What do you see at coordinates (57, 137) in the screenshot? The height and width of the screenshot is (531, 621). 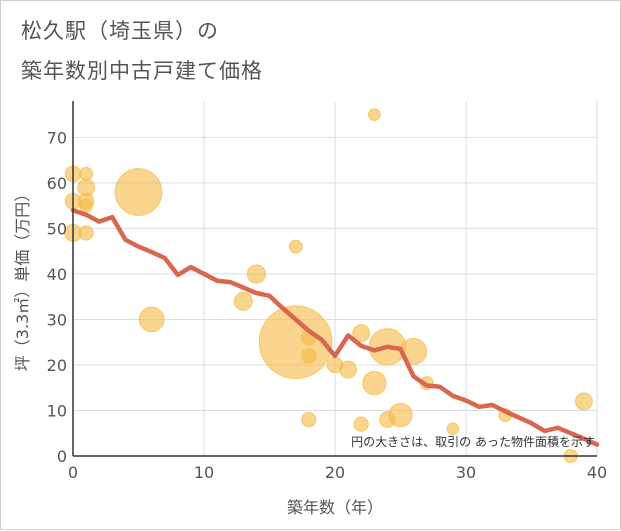 I see `y-tick-label-7: 70` at bounding box center [57, 137].